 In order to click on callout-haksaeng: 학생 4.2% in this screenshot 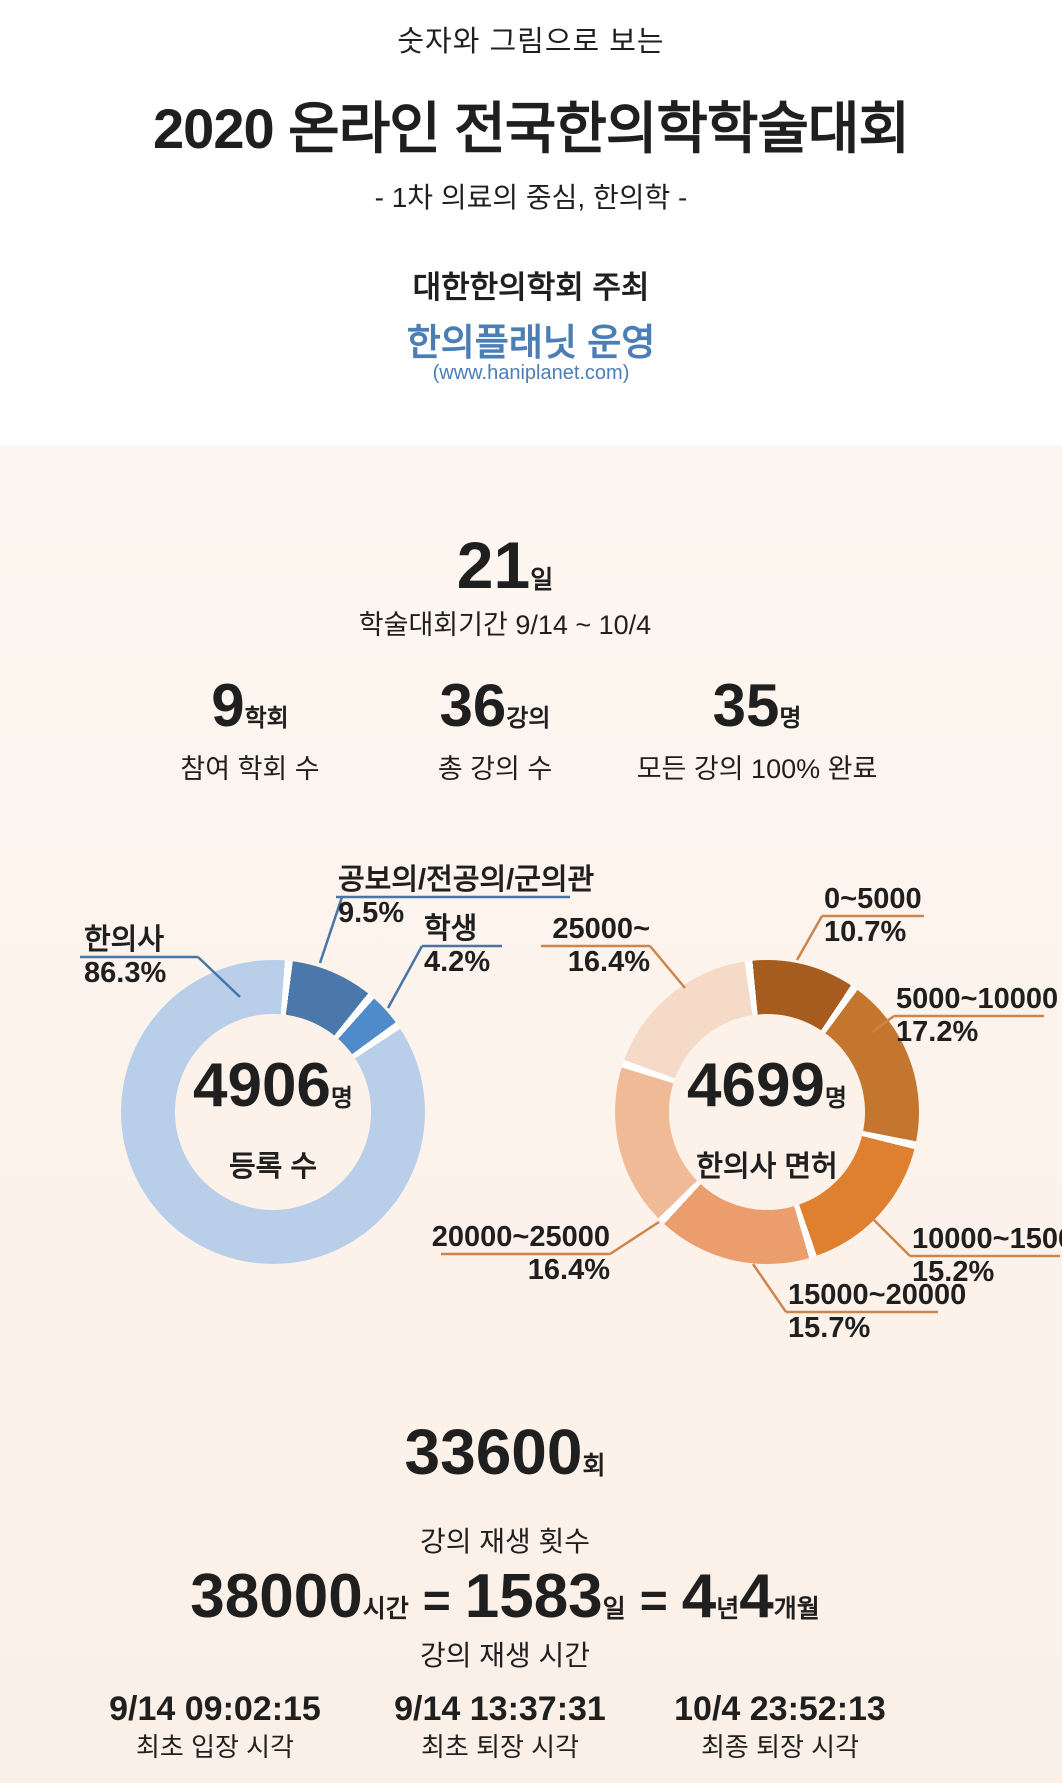, I will do `click(457, 946)`.